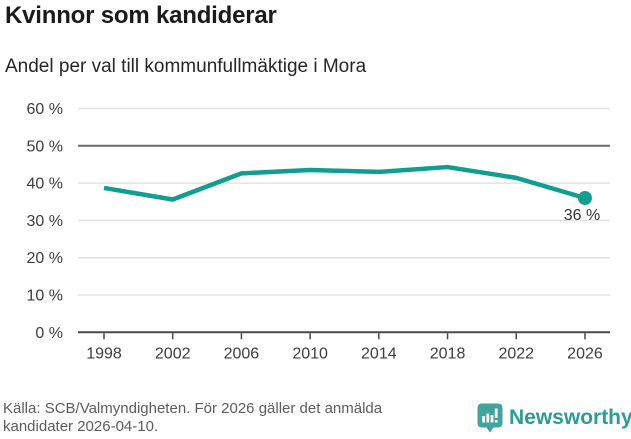  I want to click on x-tick-label: 2026, so click(585, 353).